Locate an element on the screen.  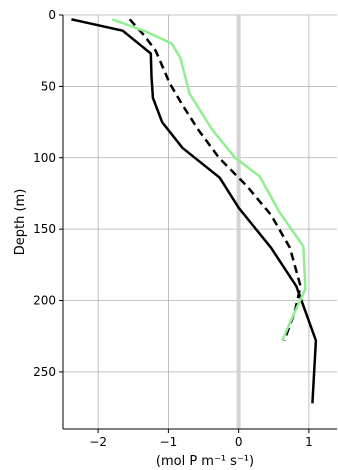
x-tick-label: −1 is located at coordinates (169, 442).